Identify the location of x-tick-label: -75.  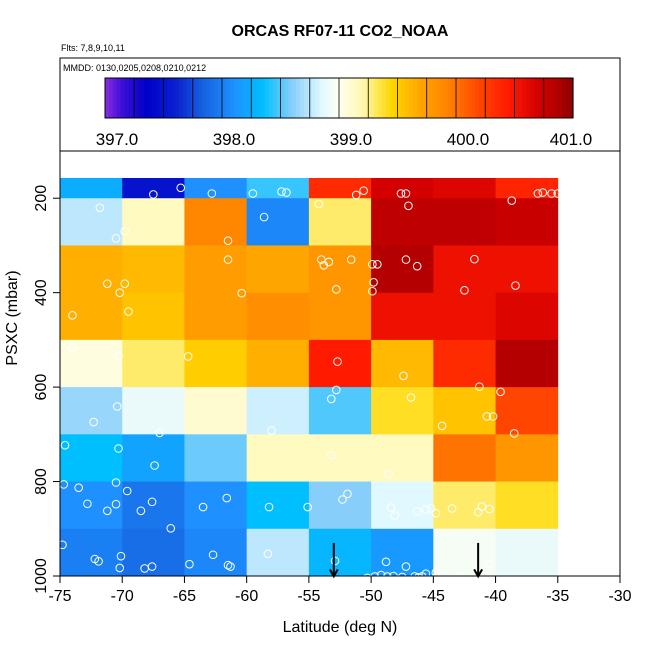
(59, 596).